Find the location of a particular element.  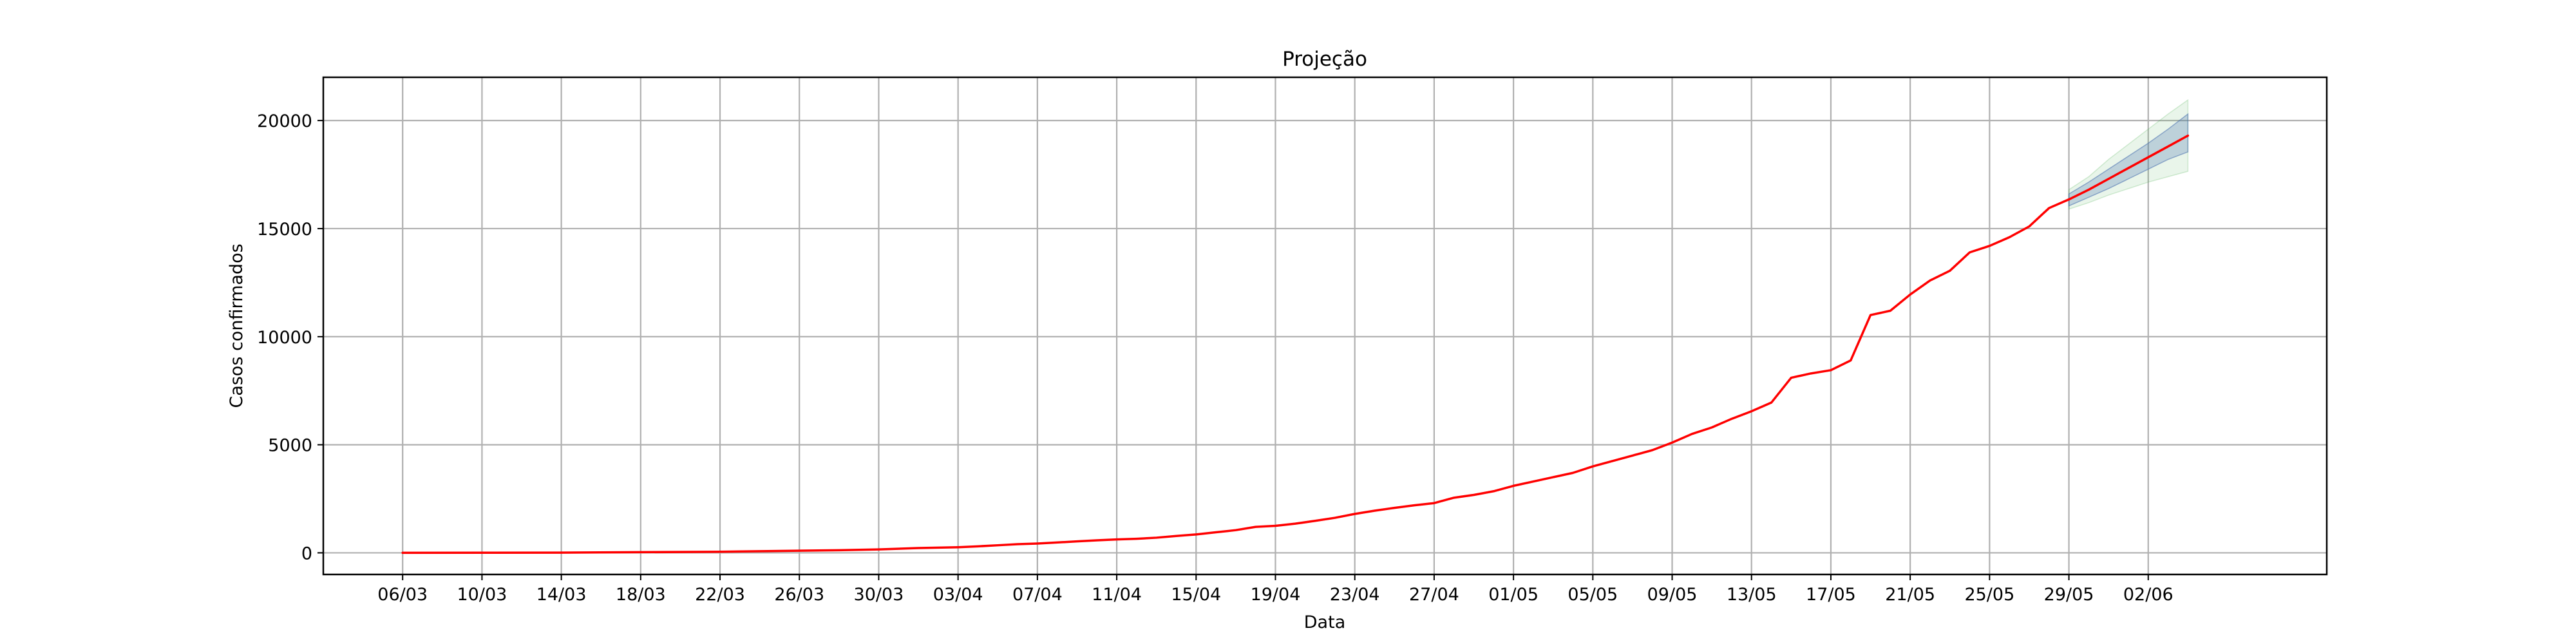

x-tick-label: 01/05 is located at coordinates (1513, 595).